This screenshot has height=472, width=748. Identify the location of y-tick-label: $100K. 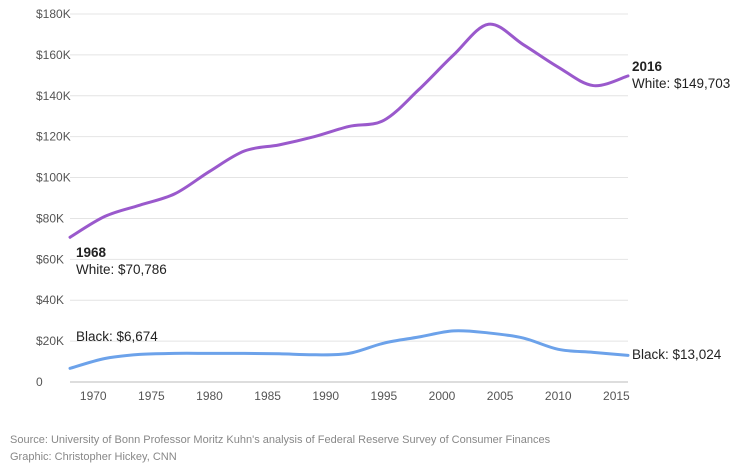
(53, 178).